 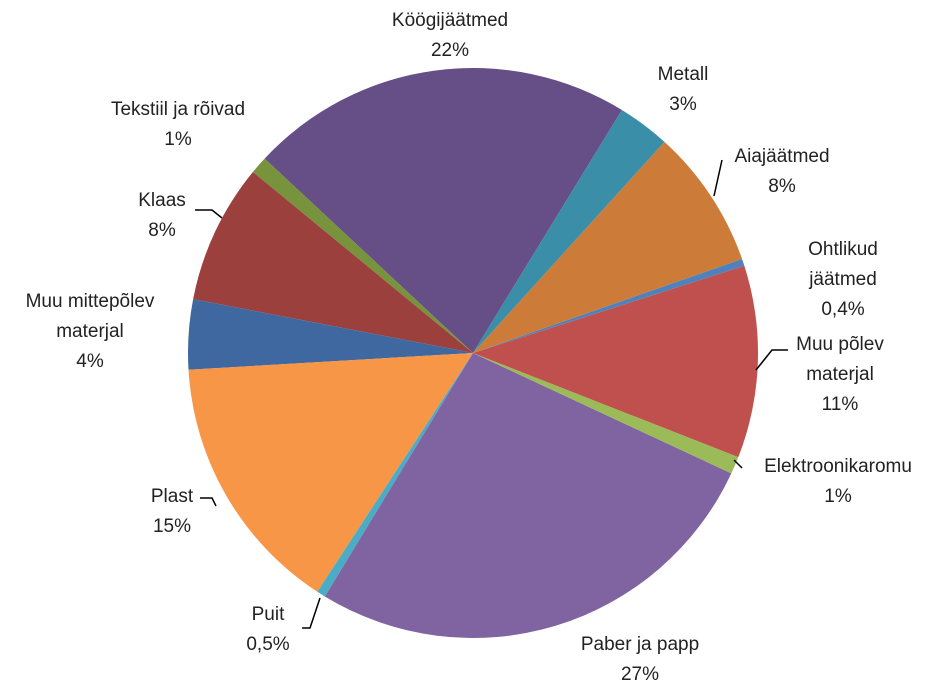 I want to click on value-label: 27%, so click(x=640, y=674).